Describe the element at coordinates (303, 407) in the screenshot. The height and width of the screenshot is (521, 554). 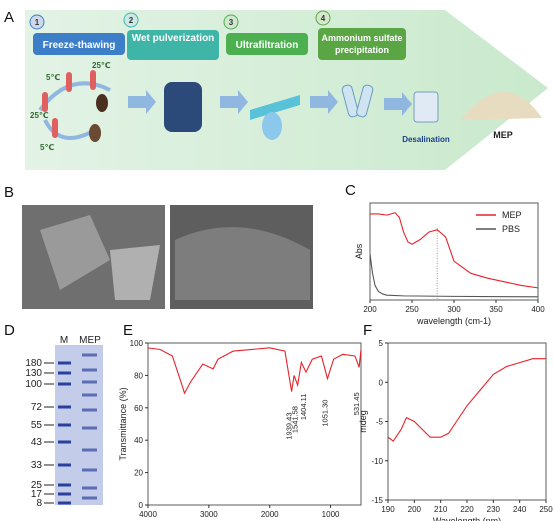
I see `peak-label: 1404.11` at that location.